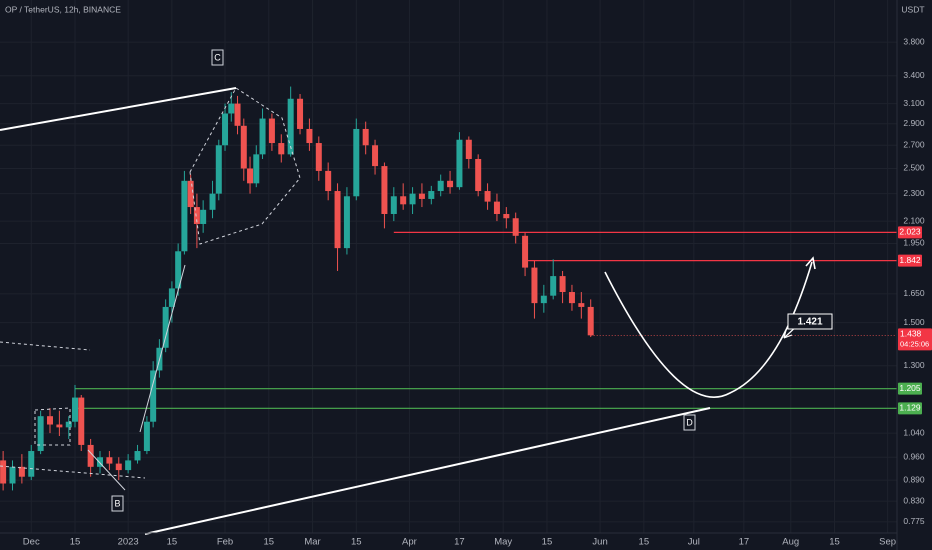 This screenshot has width=932, height=550. What do you see at coordinates (599, 542) in the screenshot?
I see `x-tick-label: Jun` at bounding box center [599, 542].